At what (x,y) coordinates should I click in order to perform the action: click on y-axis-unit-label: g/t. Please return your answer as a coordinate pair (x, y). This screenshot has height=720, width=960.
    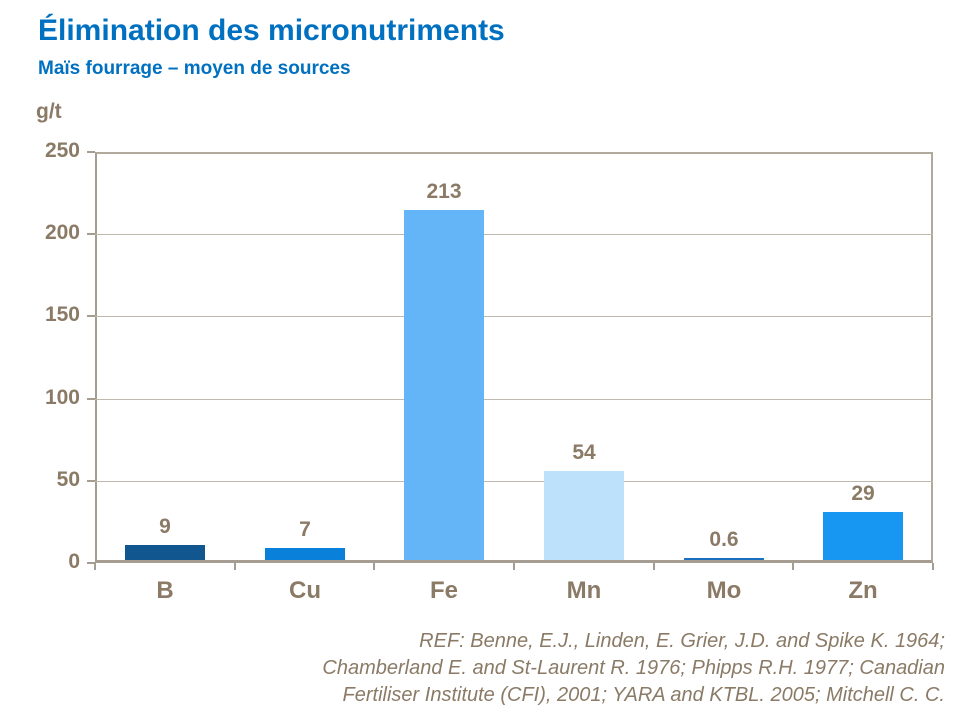
    Looking at the image, I should click on (49, 111).